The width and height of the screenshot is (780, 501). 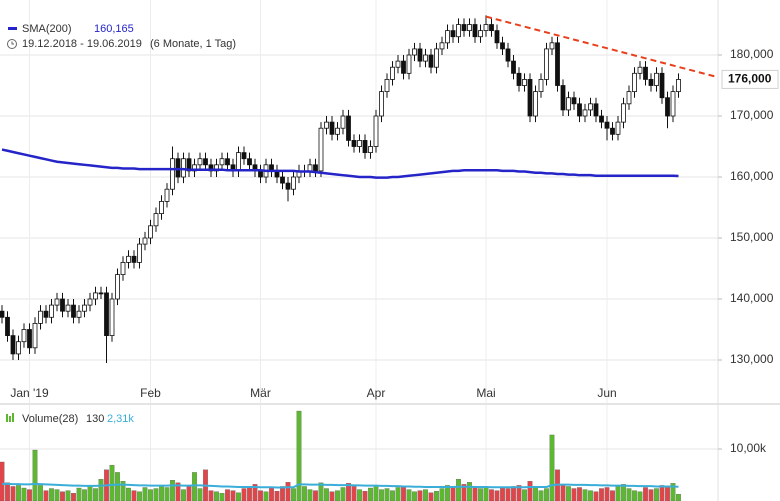 What do you see at coordinates (260, 393) in the screenshot?
I see `x-tick-label: Mär` at bounding box center [260, 393].